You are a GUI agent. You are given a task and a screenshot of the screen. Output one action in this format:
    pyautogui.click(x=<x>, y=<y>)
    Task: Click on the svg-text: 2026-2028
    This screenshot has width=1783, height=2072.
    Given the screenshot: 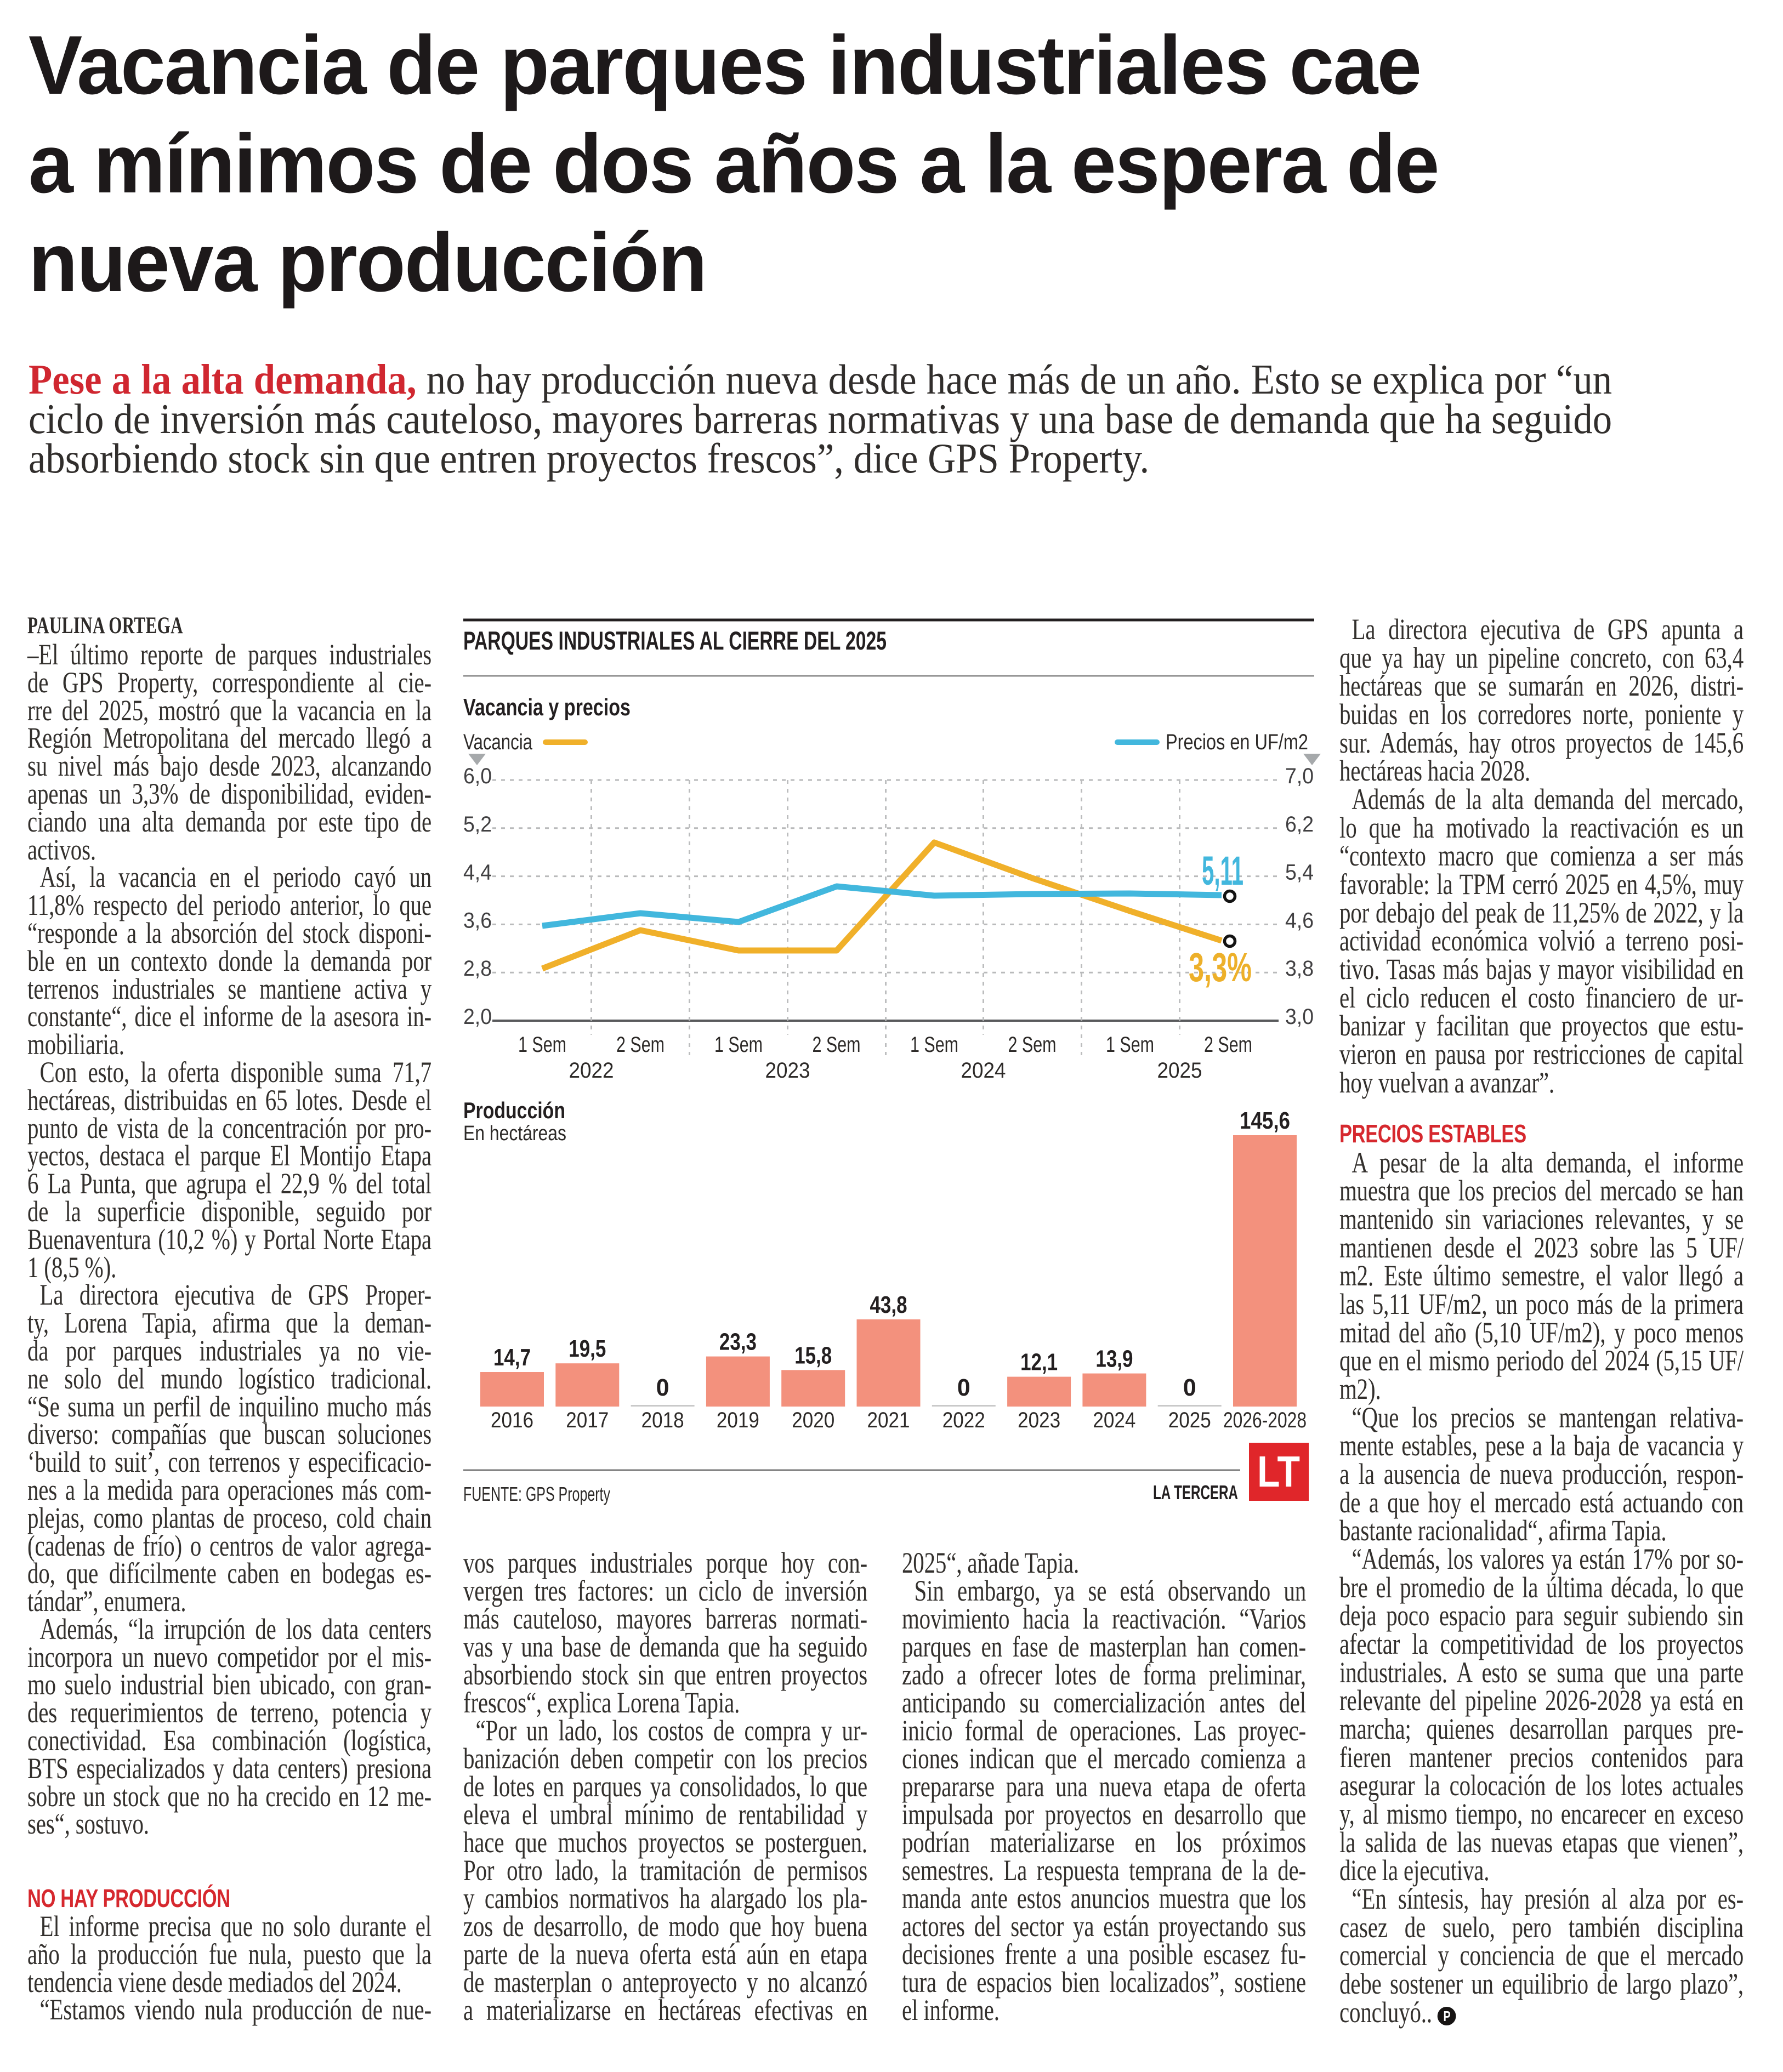 What is the action you would take?
    pyautogui.click(x=1265, y=1420)
    